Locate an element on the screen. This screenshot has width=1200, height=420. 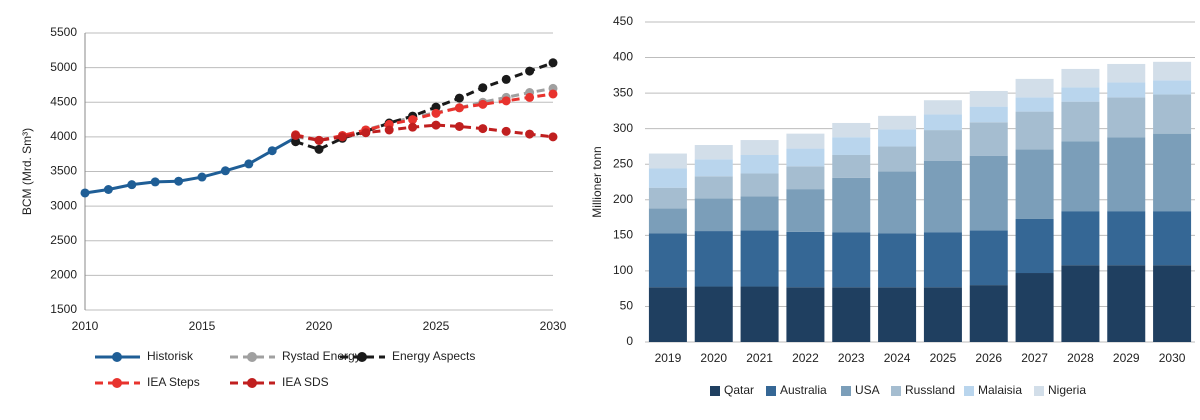
y-tick-label: 5500 is located at coordinates (63, 32).